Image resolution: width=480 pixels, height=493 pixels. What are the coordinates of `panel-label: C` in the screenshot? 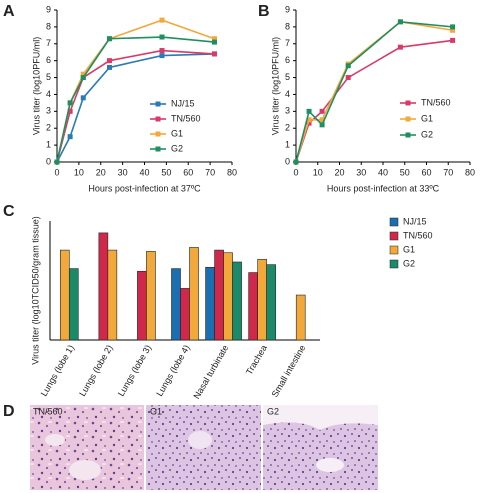 It's located at (9, 211).